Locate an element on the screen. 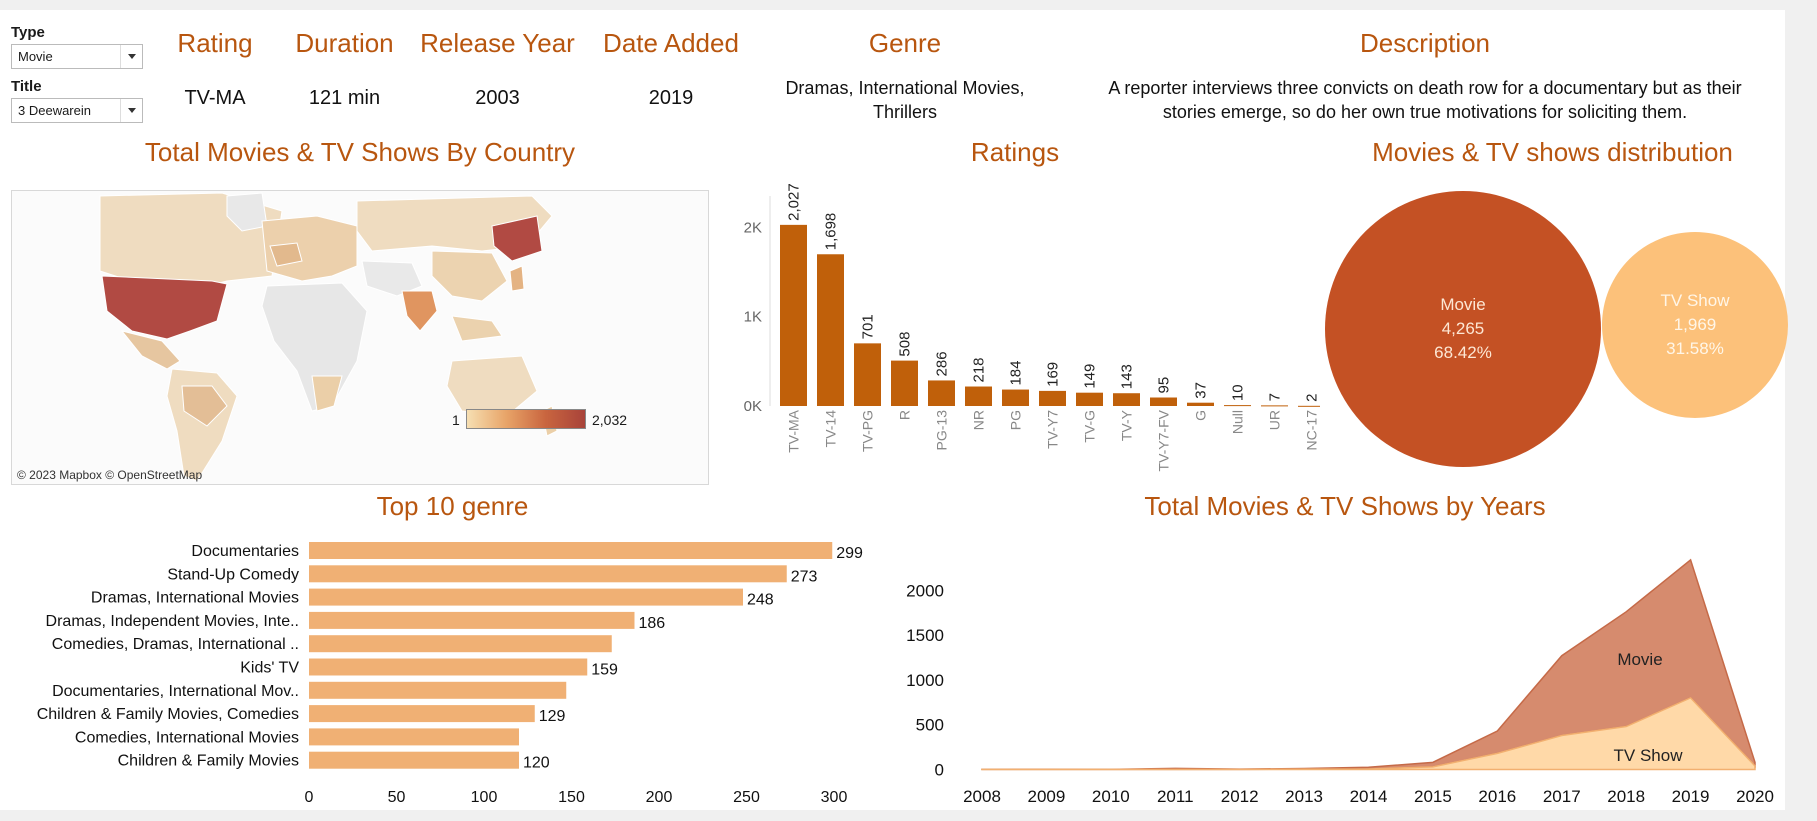  genre-label: Dramas, International Movies is located at coordinates (195, 598).